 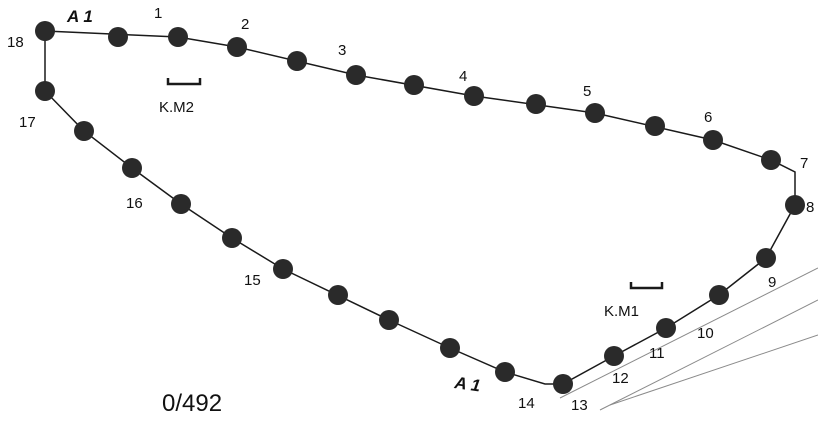 What do you see at coordinates (463, 76) in the screenshot?
I see `vertex-label-4: 4` at bounding box center [463, 76].